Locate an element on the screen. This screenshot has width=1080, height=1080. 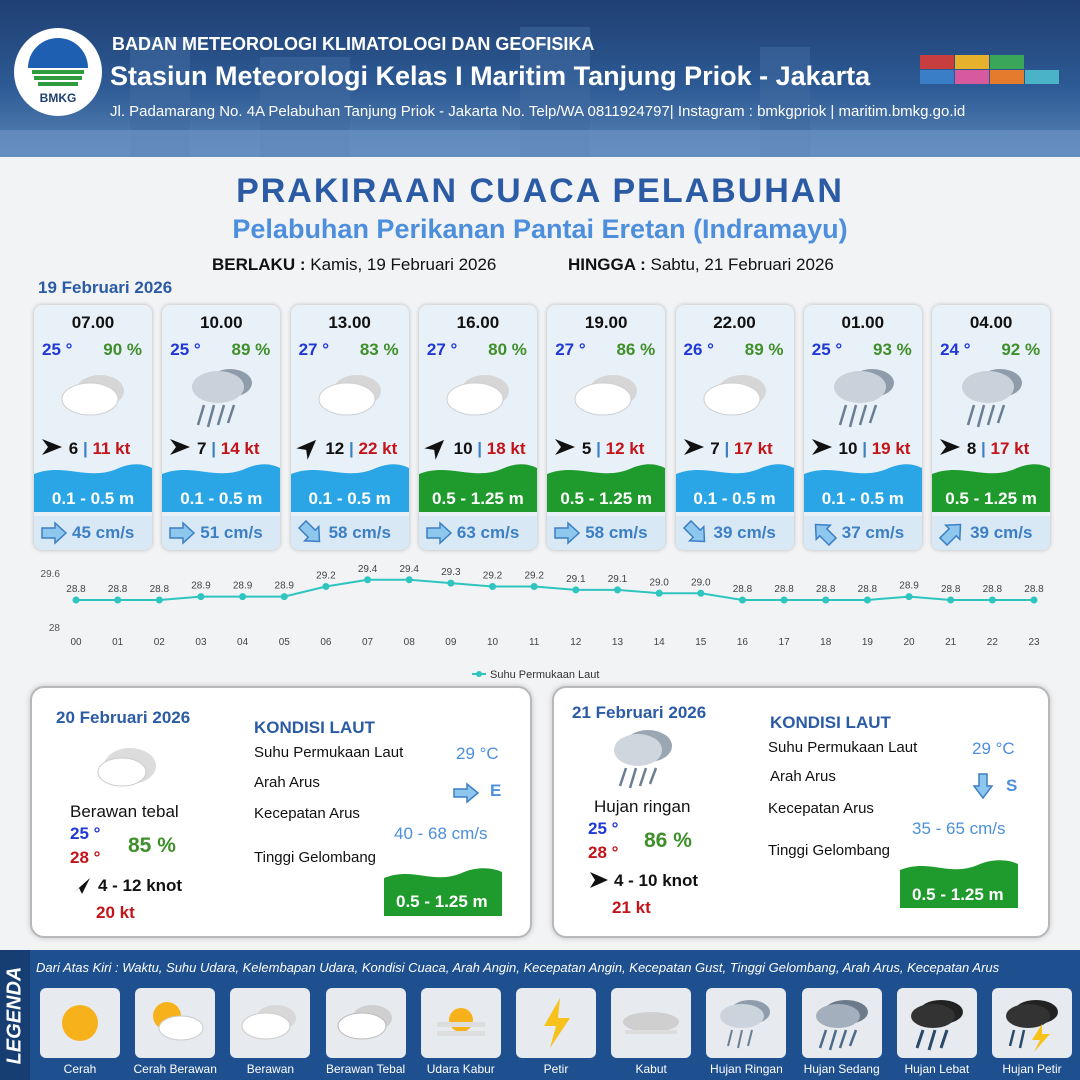
card-current: 51 cm/s is located at coordinates (231, 532).